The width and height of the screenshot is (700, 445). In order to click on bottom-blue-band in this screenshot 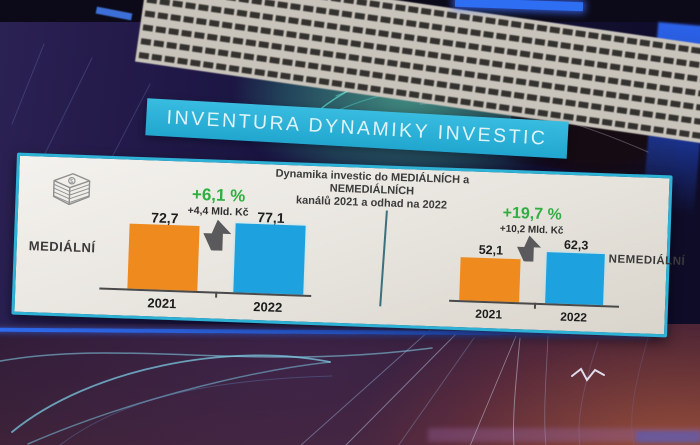, I will do `click(668, 437)`.